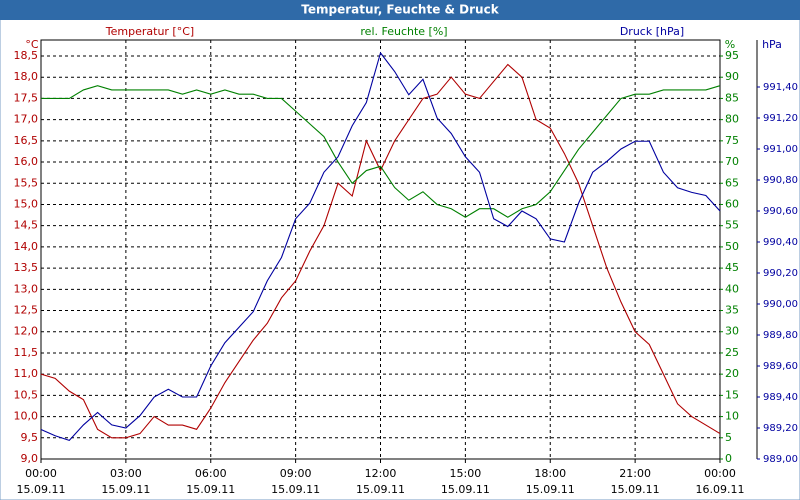 Image resolution: width=800 pixels, height=500 pixels. I want to click on y2-tick-label: 40, so click(732, 288).